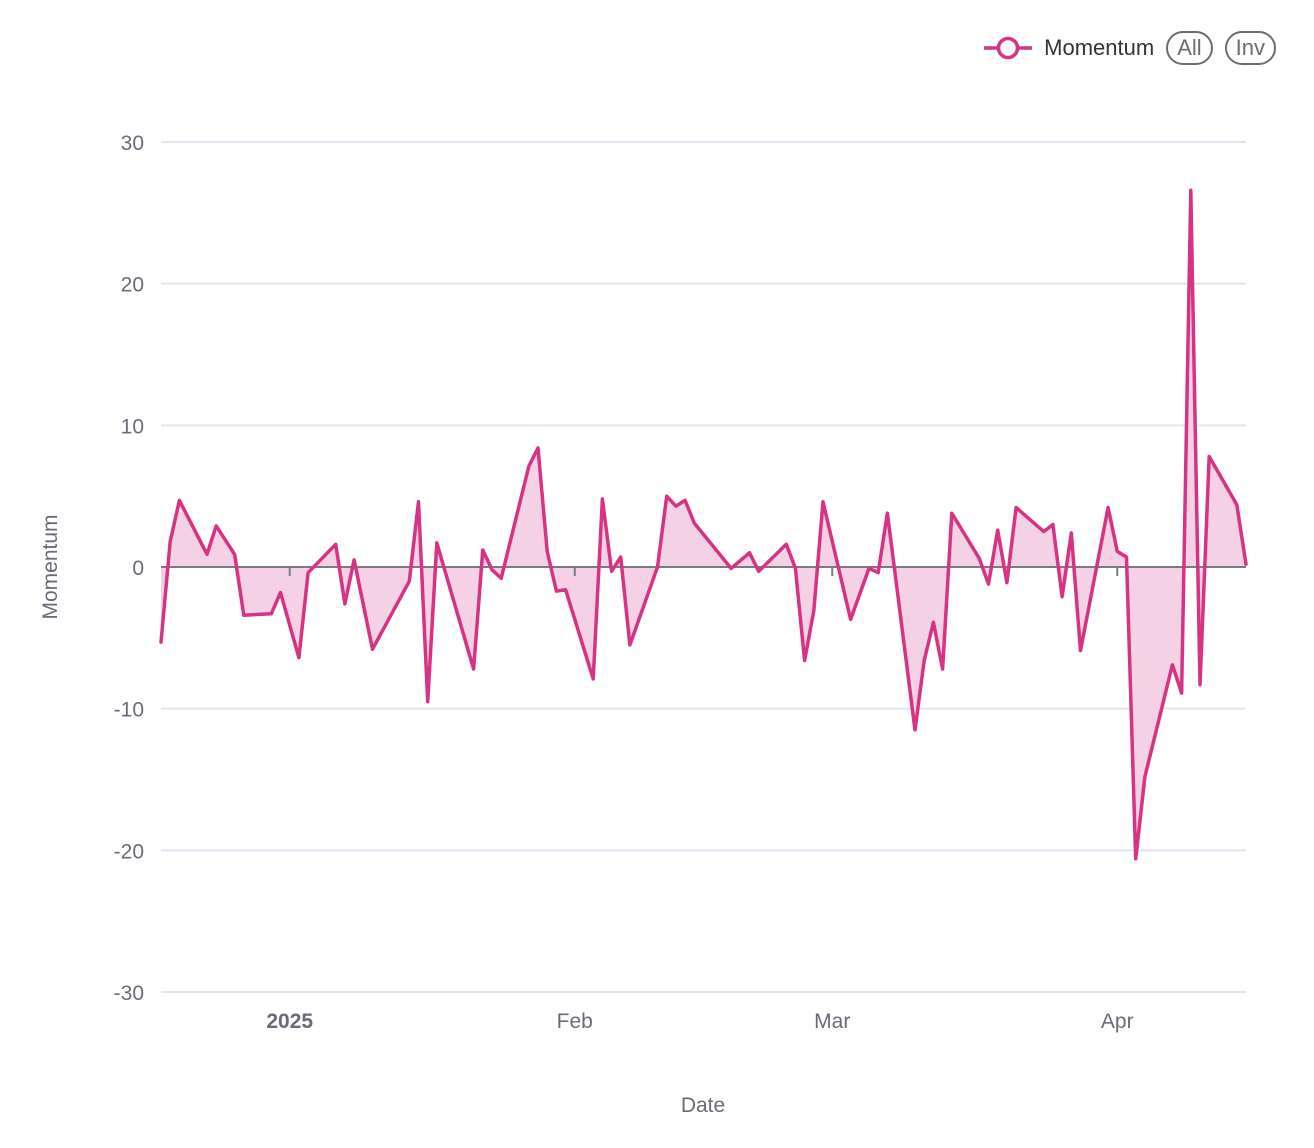 This screenshot has width=1314, height=1148. I want to click on x-tick-label: Feb, so click(575, 1021).